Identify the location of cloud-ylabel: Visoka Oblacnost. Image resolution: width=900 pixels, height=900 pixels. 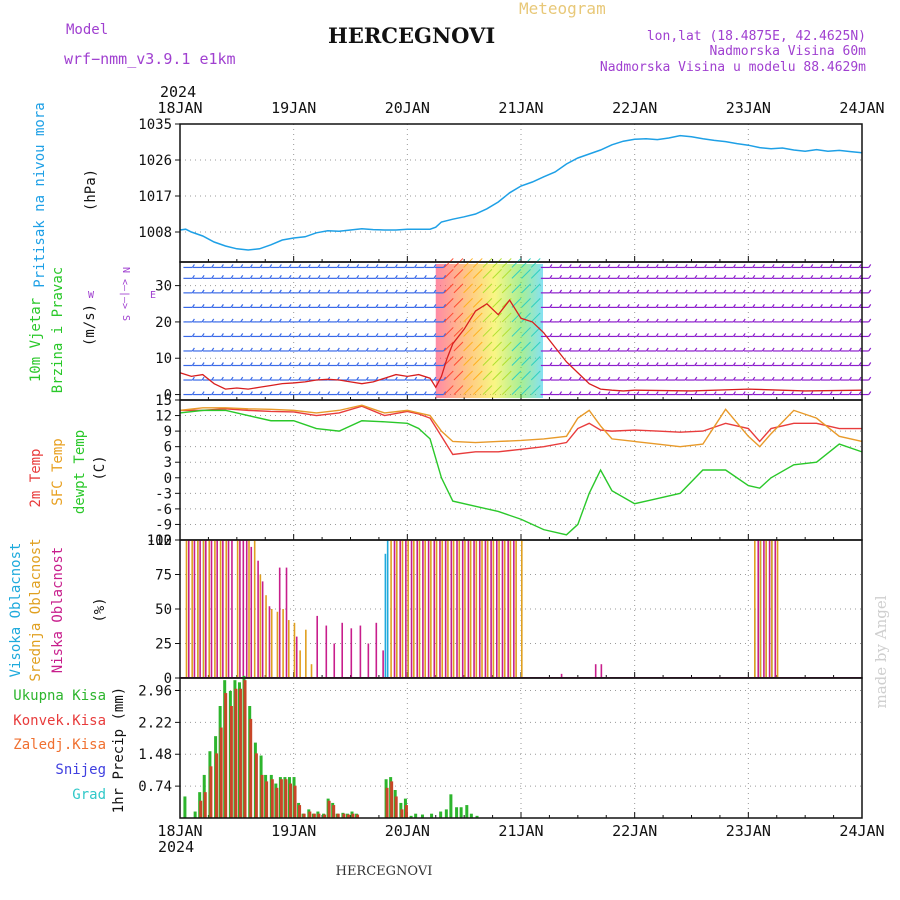
(16, 610).